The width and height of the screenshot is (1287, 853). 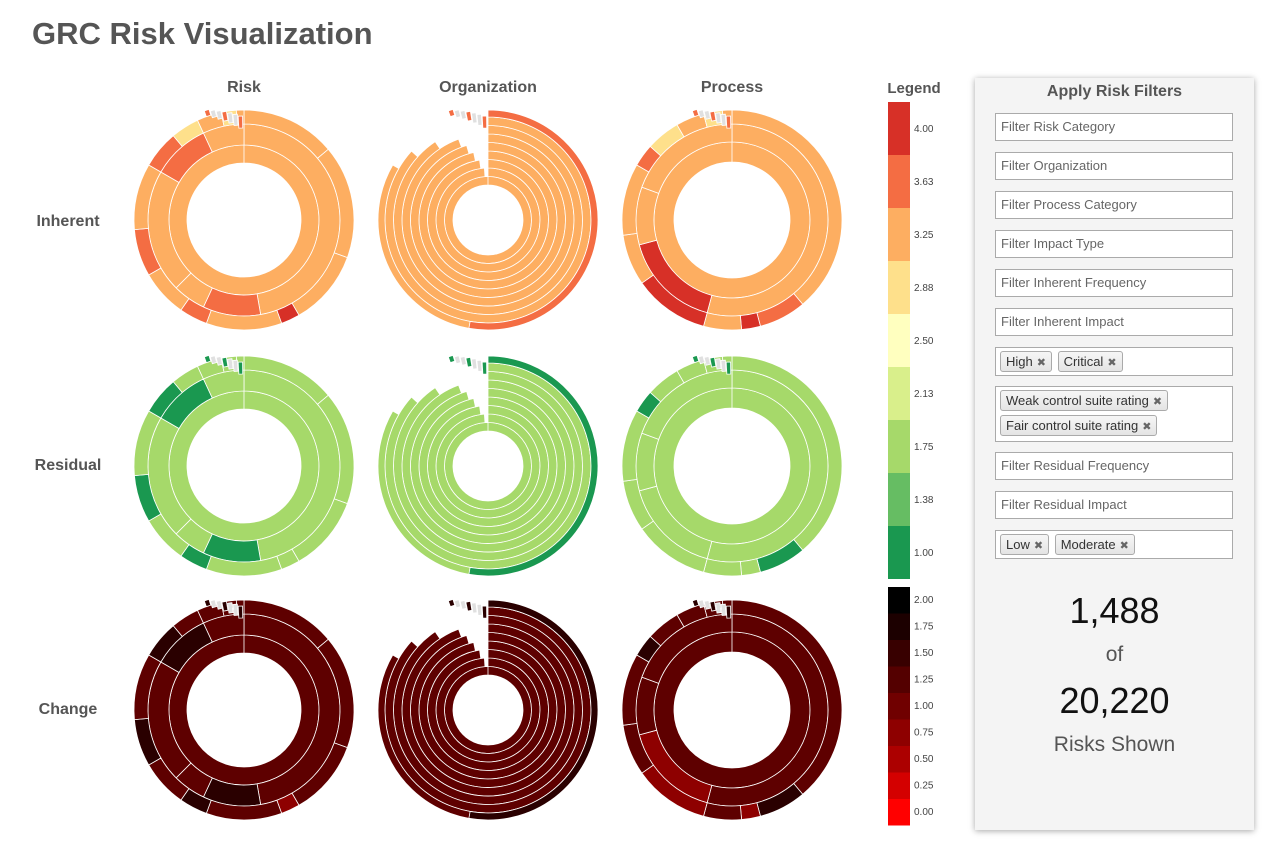 I want to click on filter-residual-frequency-input: Filter Residual Frequency, so click(x=1114, y=466).